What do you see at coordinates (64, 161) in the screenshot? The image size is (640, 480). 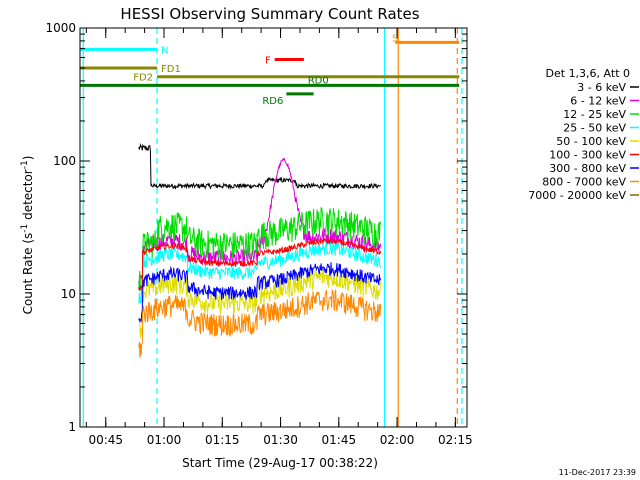 I see `y-tick-label: 100` at bounding box center [64, 161].